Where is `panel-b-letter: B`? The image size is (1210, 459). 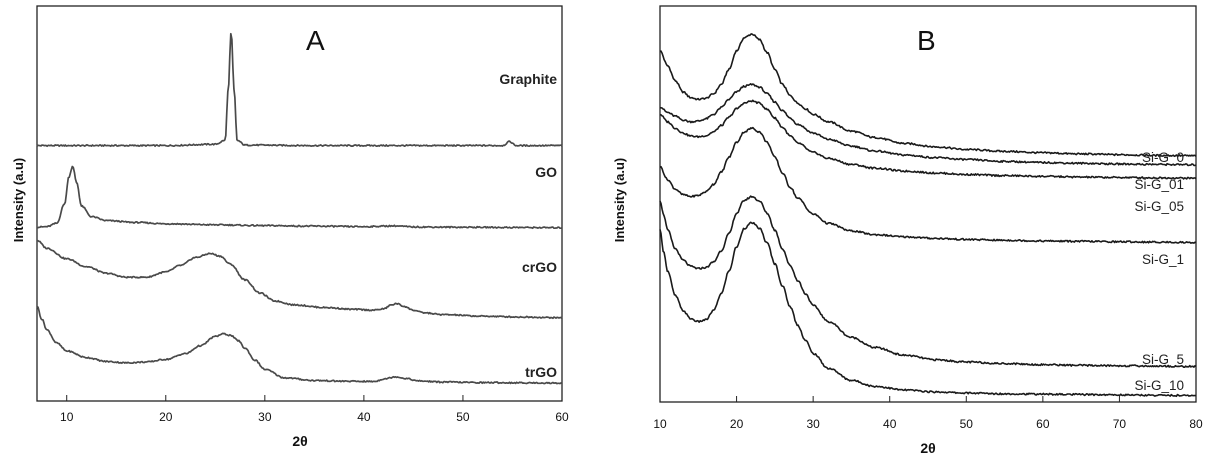
panel-b-letter: B is located at coordinates (926, 40).